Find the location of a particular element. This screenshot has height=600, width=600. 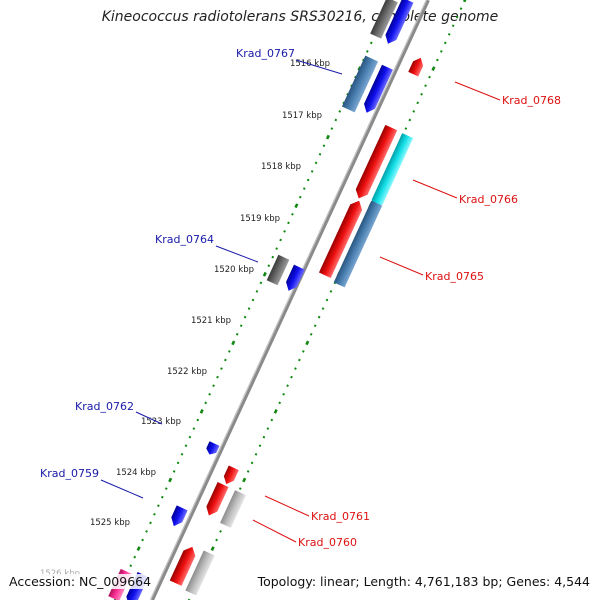

gene-label-krad_0765: Krad_0765 is located at coordinates (454, 276).